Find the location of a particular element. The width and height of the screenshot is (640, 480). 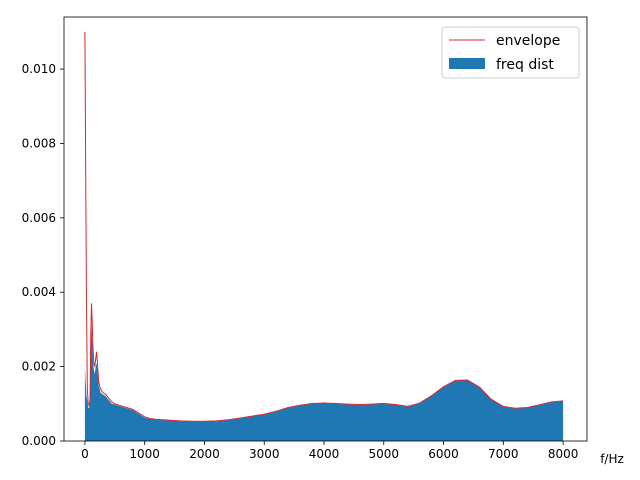

legend-envelope-label: envelope is located at coordinates (528, 41).